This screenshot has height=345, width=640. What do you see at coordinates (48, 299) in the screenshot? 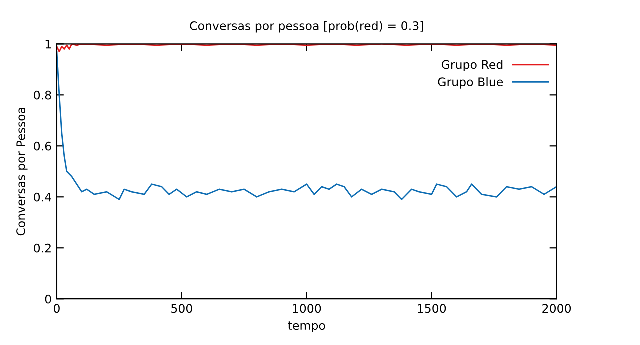
I see `y-tick-label: 0` at bounding box center [48, 299].